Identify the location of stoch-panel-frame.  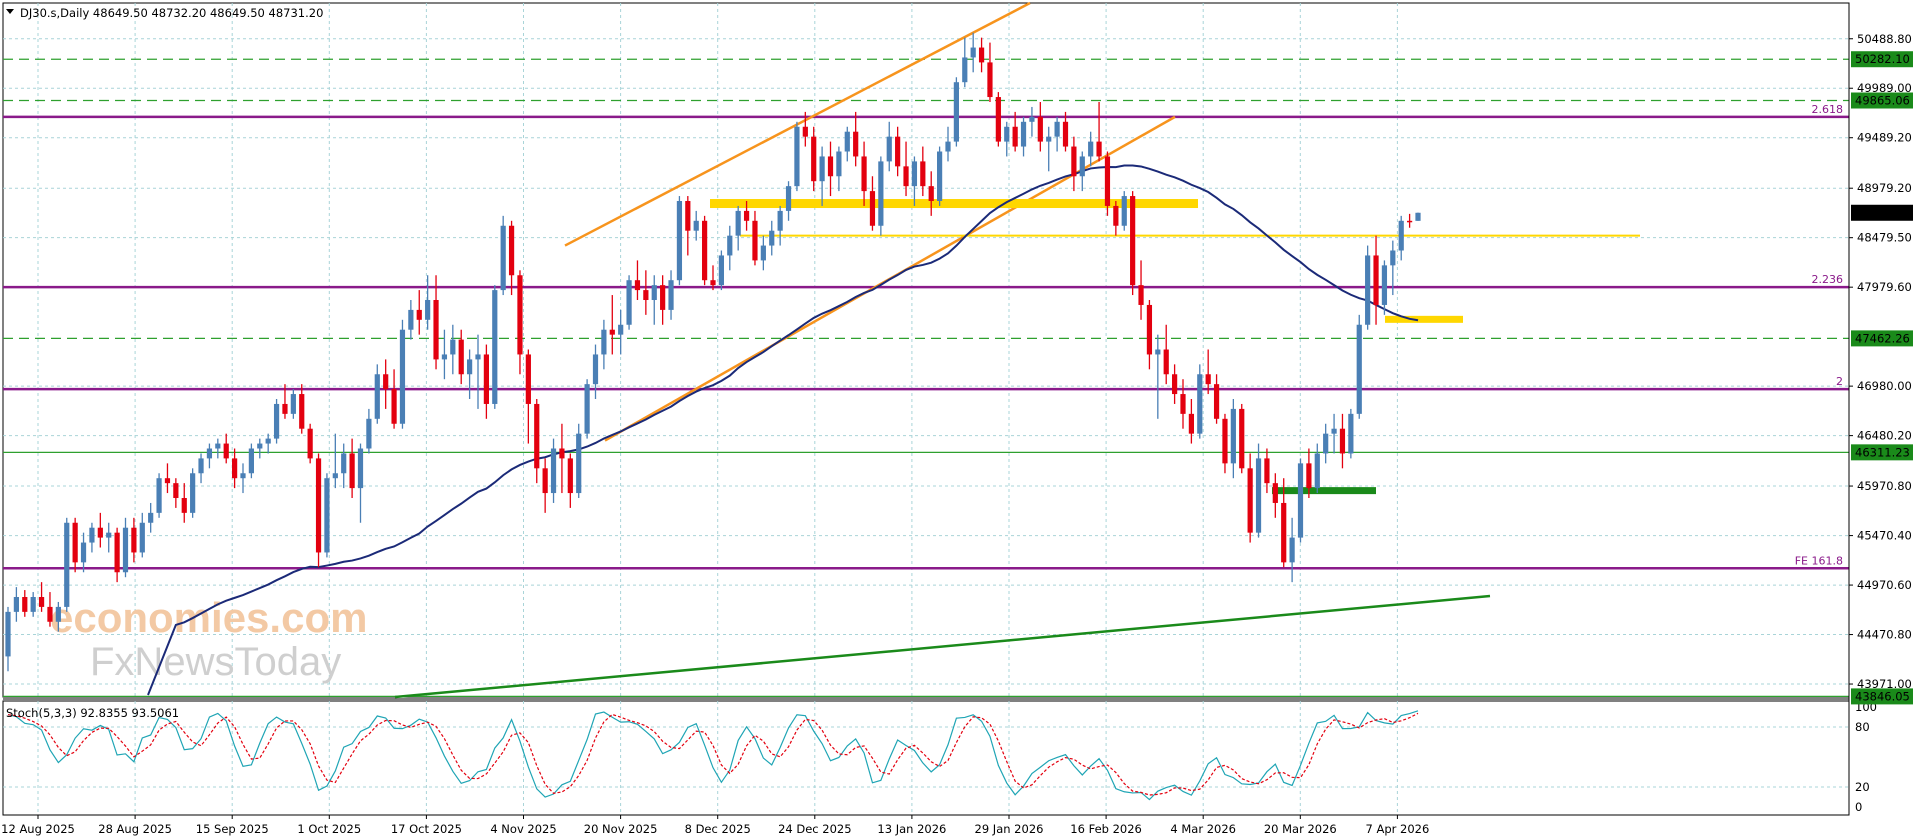
(926, 758).